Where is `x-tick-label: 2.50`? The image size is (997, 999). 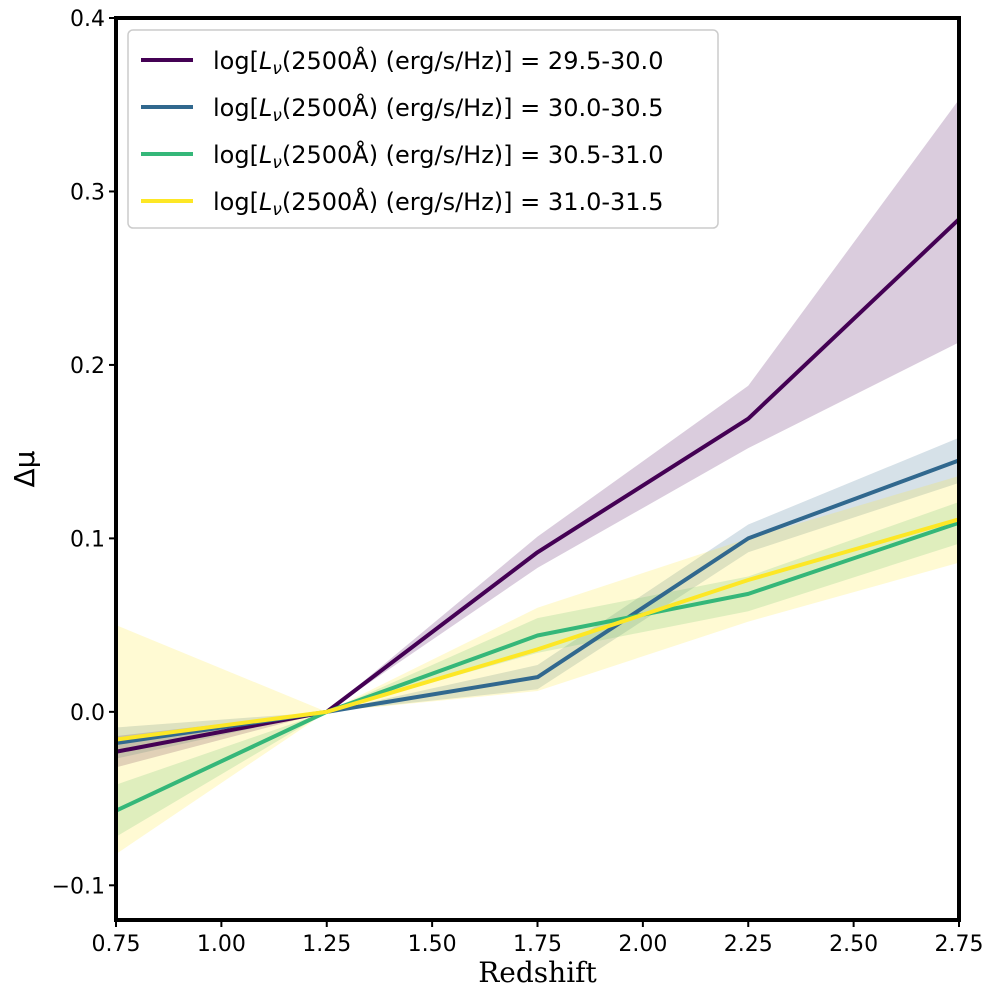
x-tick-label: 2.50 is located at coordinates (853, 944).